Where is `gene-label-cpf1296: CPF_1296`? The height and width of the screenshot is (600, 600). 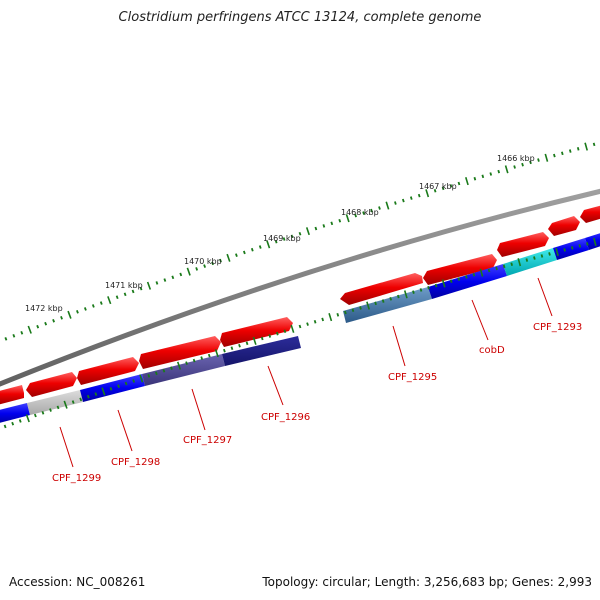 gene-label-cpf1296: CPF_1296 is located at coordinates (285, 417).